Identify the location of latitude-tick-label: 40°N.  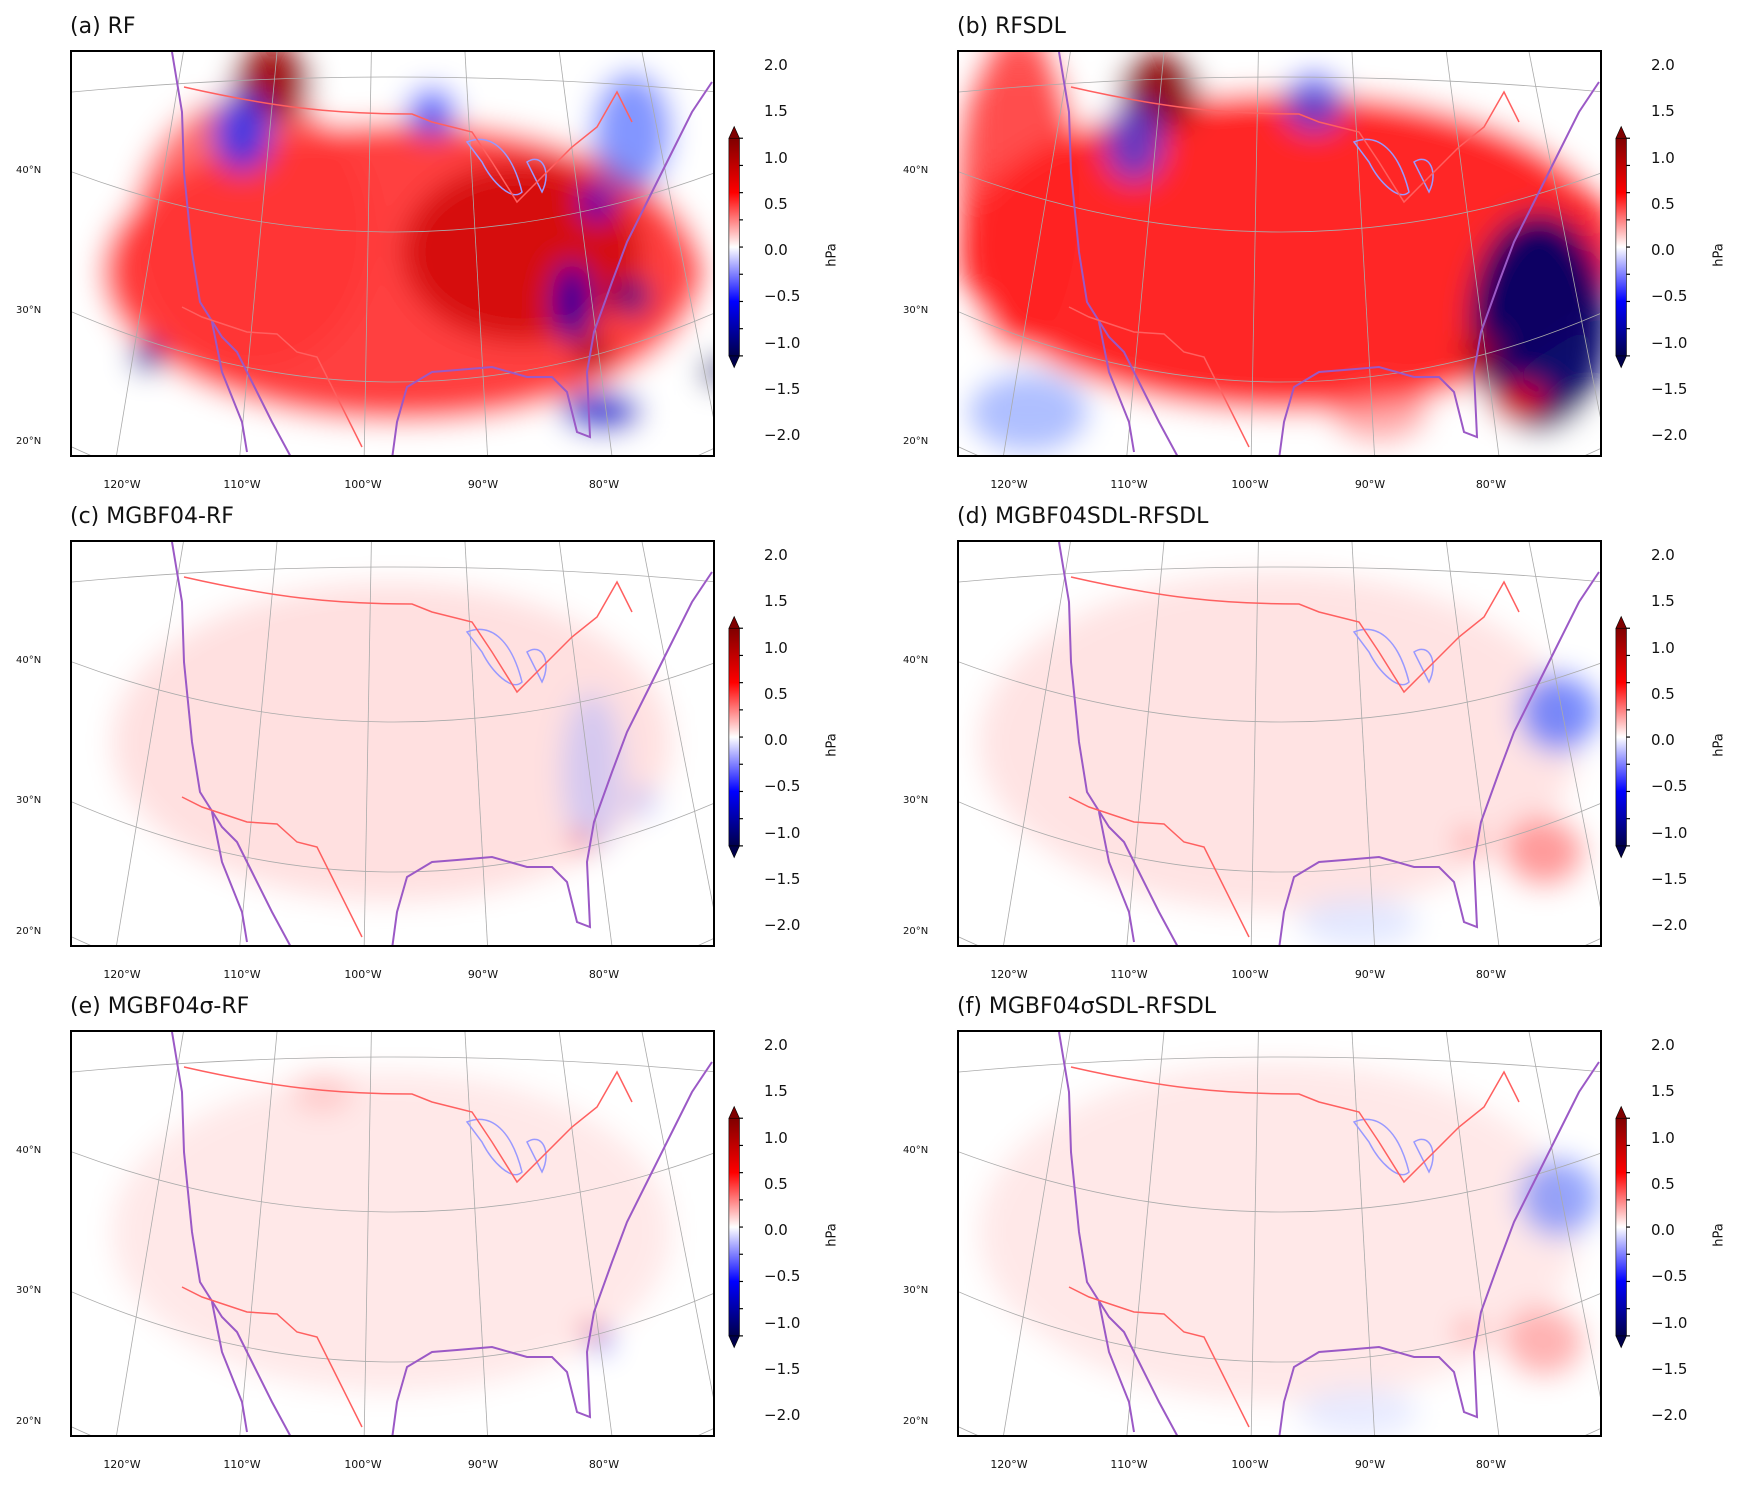
(916, 1150).